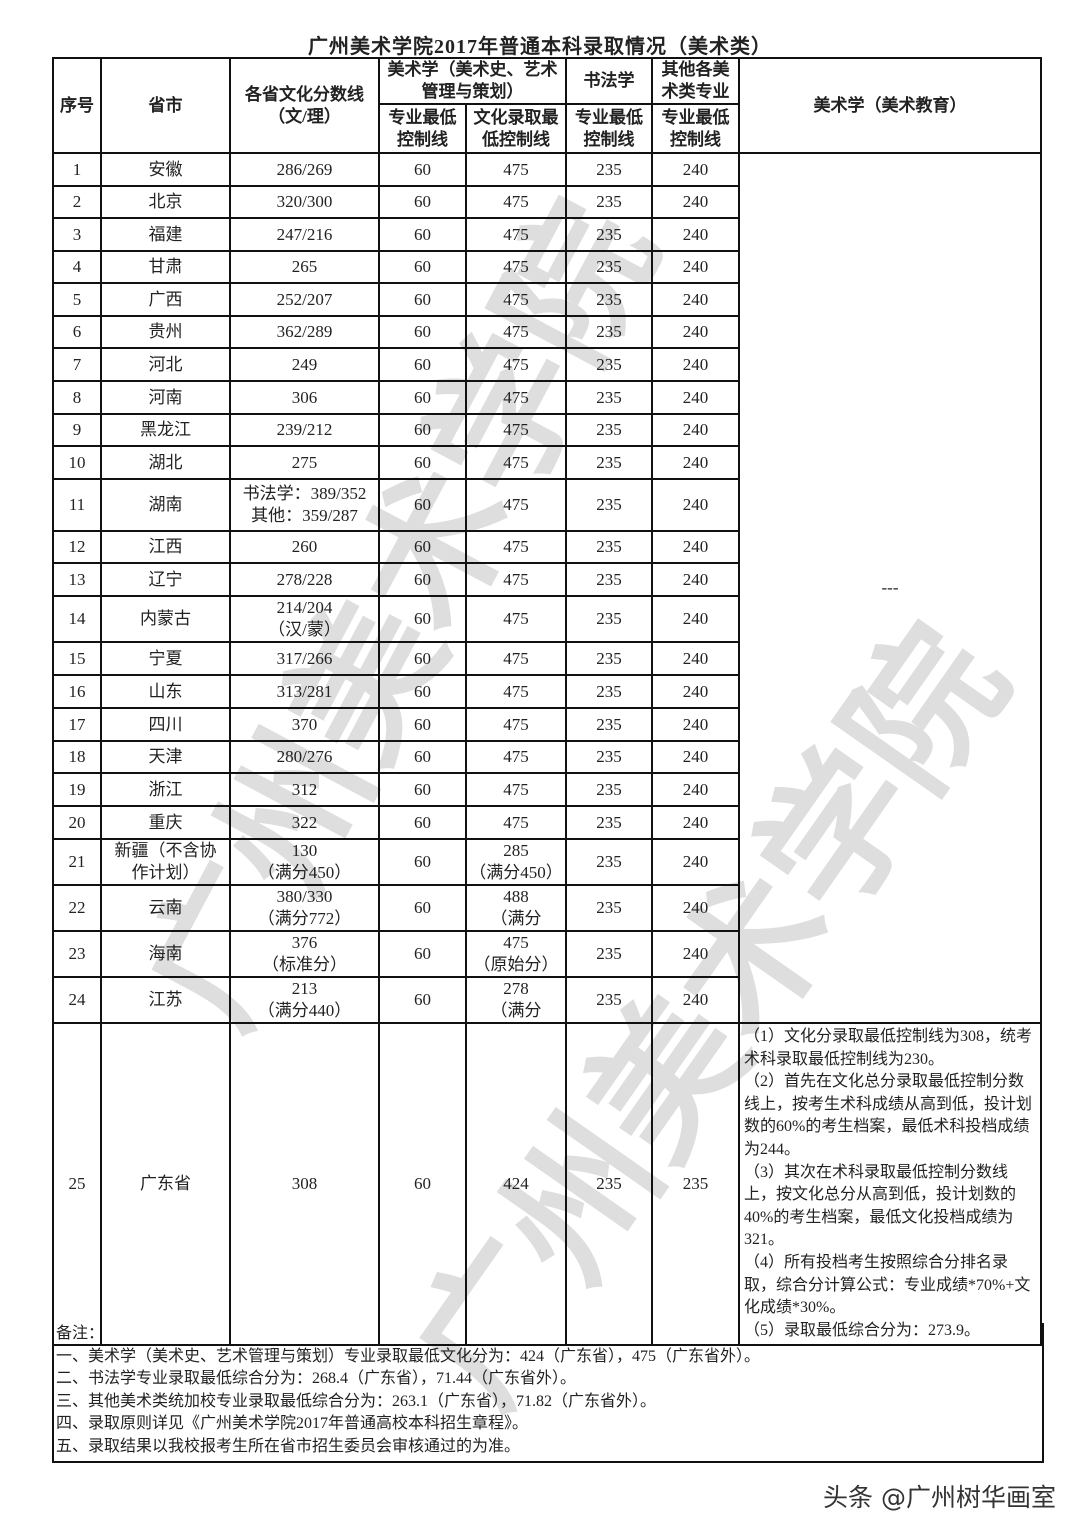 The image size is (1080, 1527). What do you see at coordinates (77, 430) in the screenshot?
I see `cell-no: 9` at bounding box center [77, 430].